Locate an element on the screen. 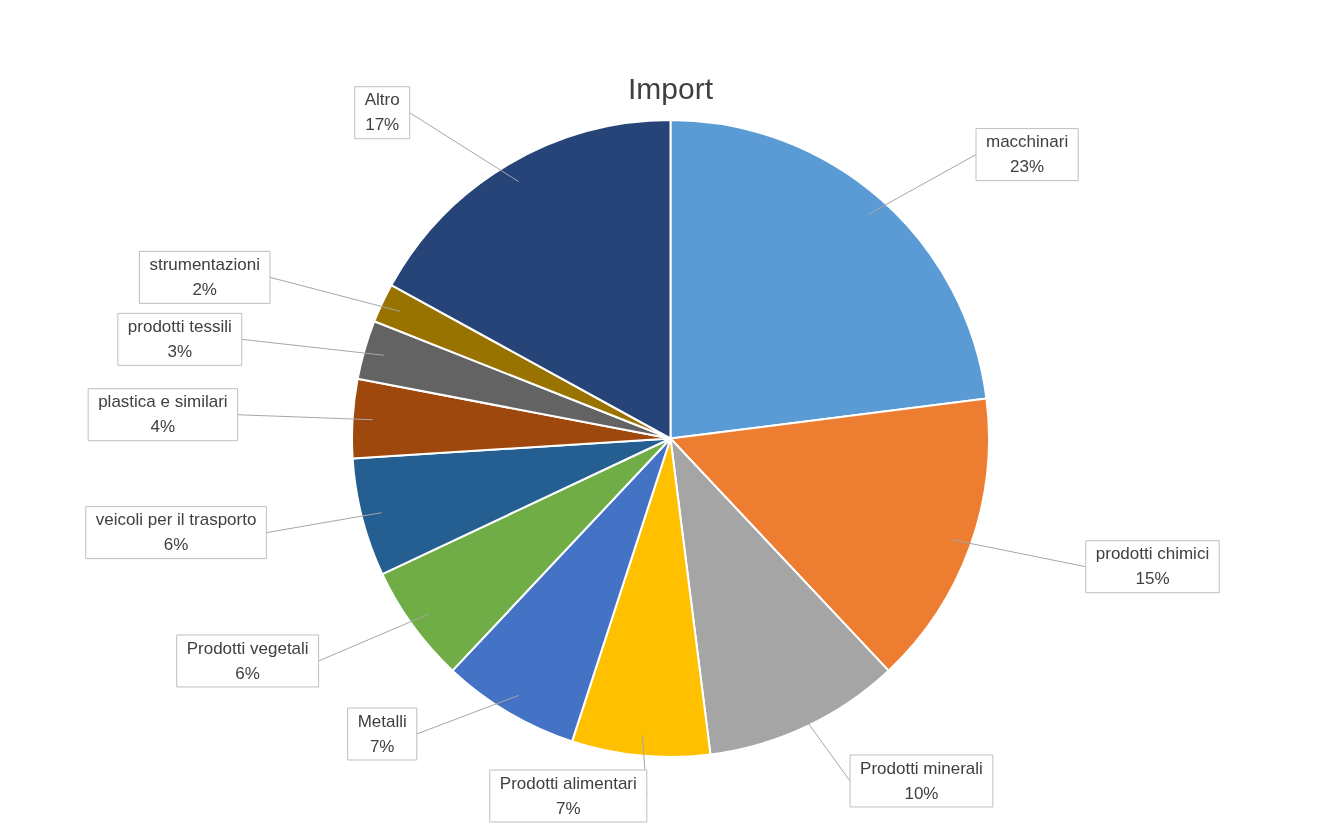 The height and width of the screenshot is (828, 1341). data-label: 2% is located at coordinates (204, 290).